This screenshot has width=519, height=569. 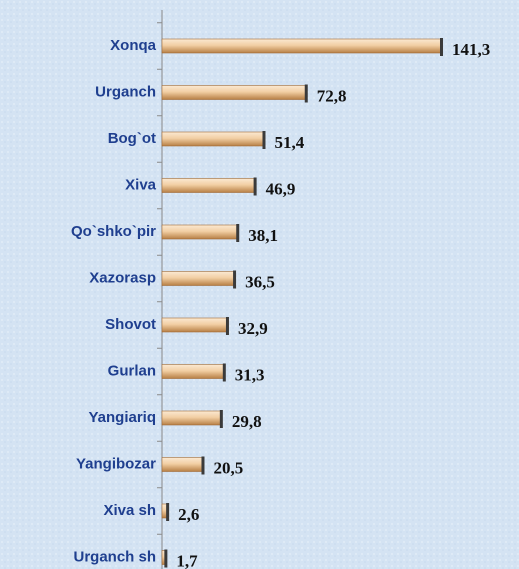 I want to click on value-label: 20,5, so click(x=228, y=467).